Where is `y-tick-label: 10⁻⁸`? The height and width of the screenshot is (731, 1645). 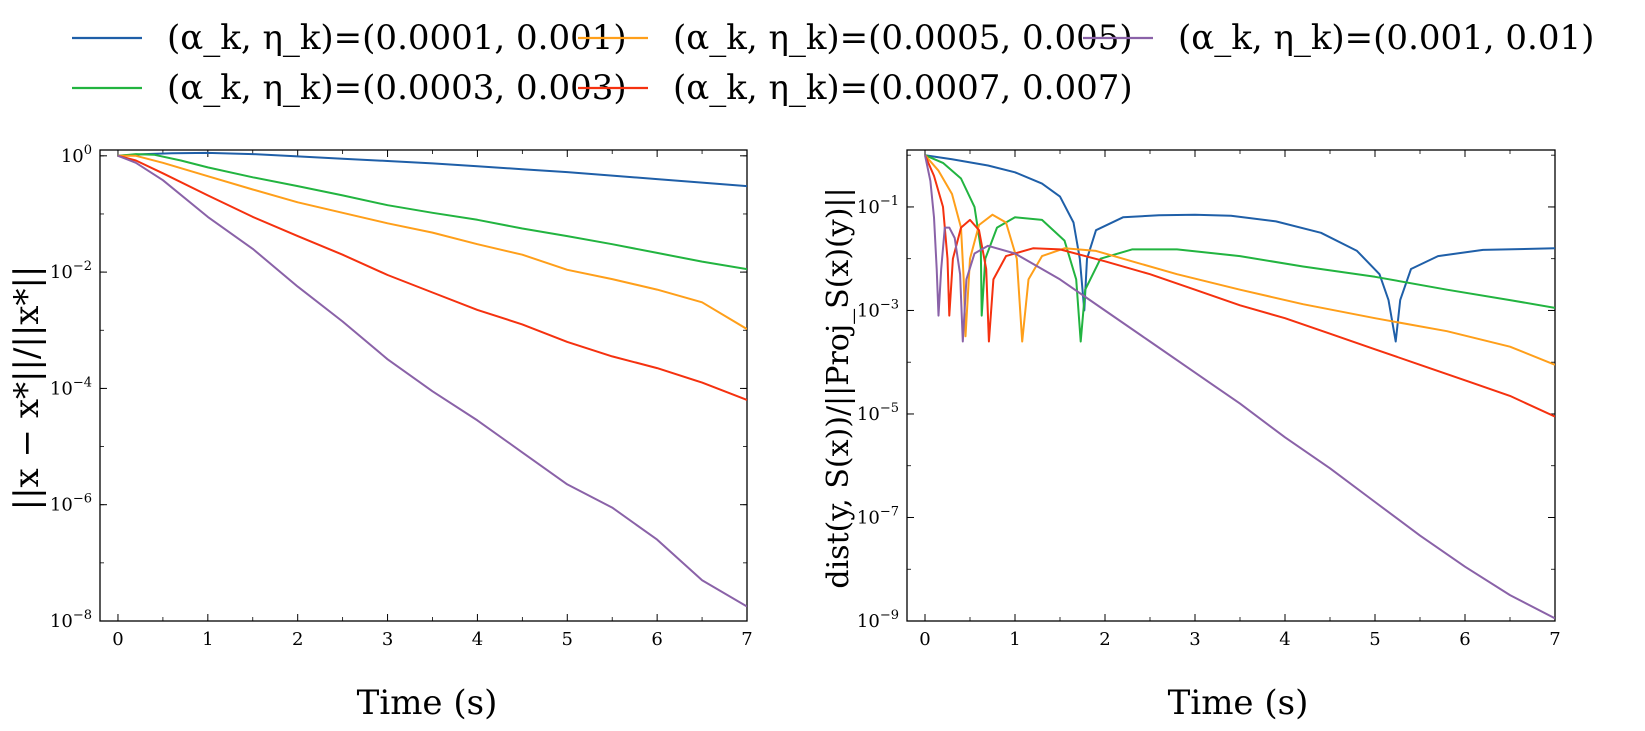 y-tick-label: 10⁻⁸ is located at coordinates (71, 620).